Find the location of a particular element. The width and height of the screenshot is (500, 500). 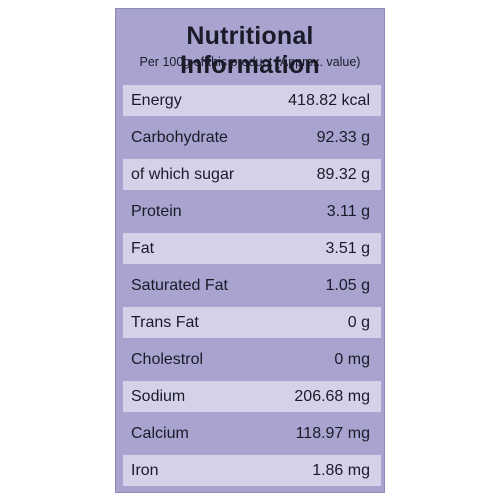

nutrient-name: Energy is located at coordinates (156, 100).